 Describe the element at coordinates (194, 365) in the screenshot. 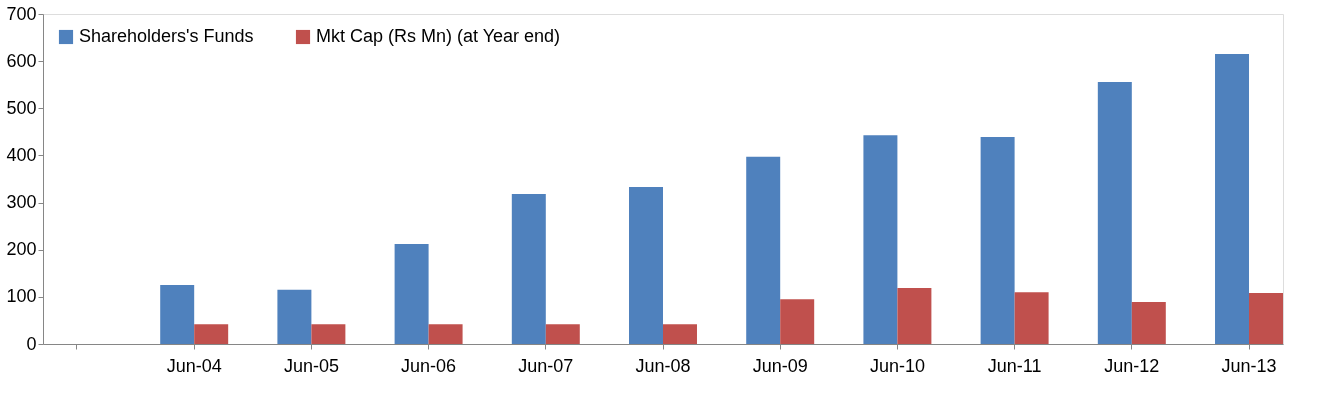

I see `x-tick-label: Jun-04` at that location.